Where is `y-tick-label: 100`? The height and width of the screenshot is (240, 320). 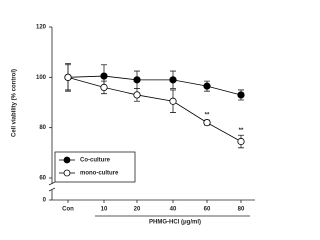 y-tick-label: 100 is located at coordinates (41, 78).